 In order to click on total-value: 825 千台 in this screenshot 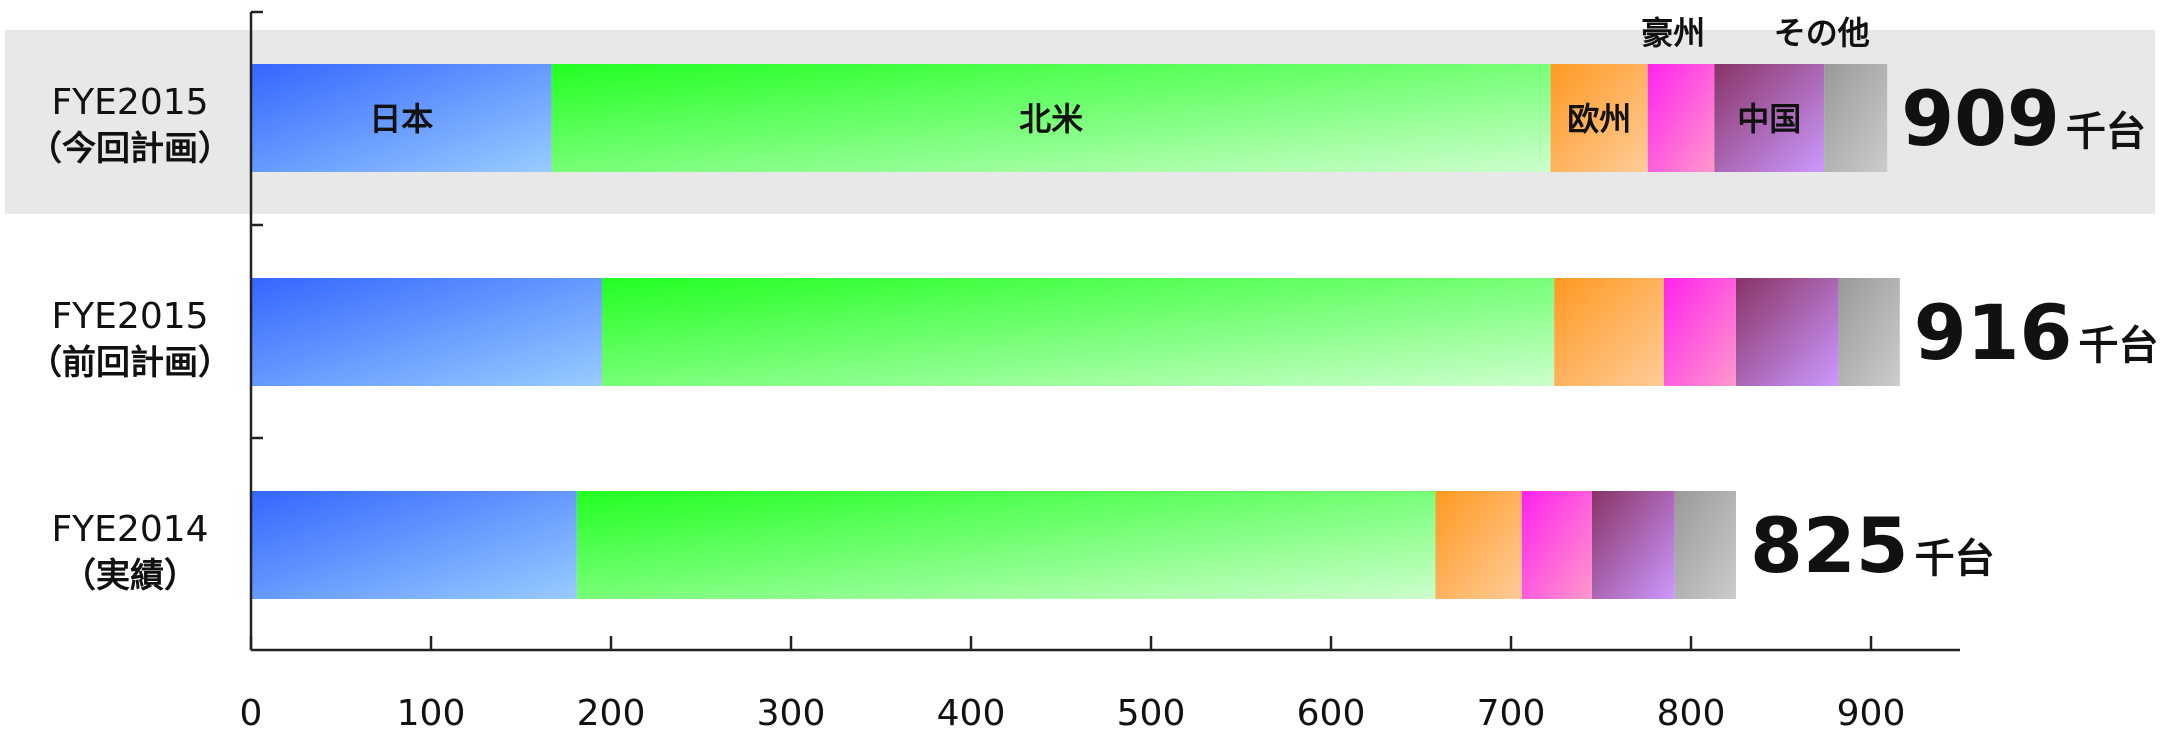, I will do `click(1872, 545)`.